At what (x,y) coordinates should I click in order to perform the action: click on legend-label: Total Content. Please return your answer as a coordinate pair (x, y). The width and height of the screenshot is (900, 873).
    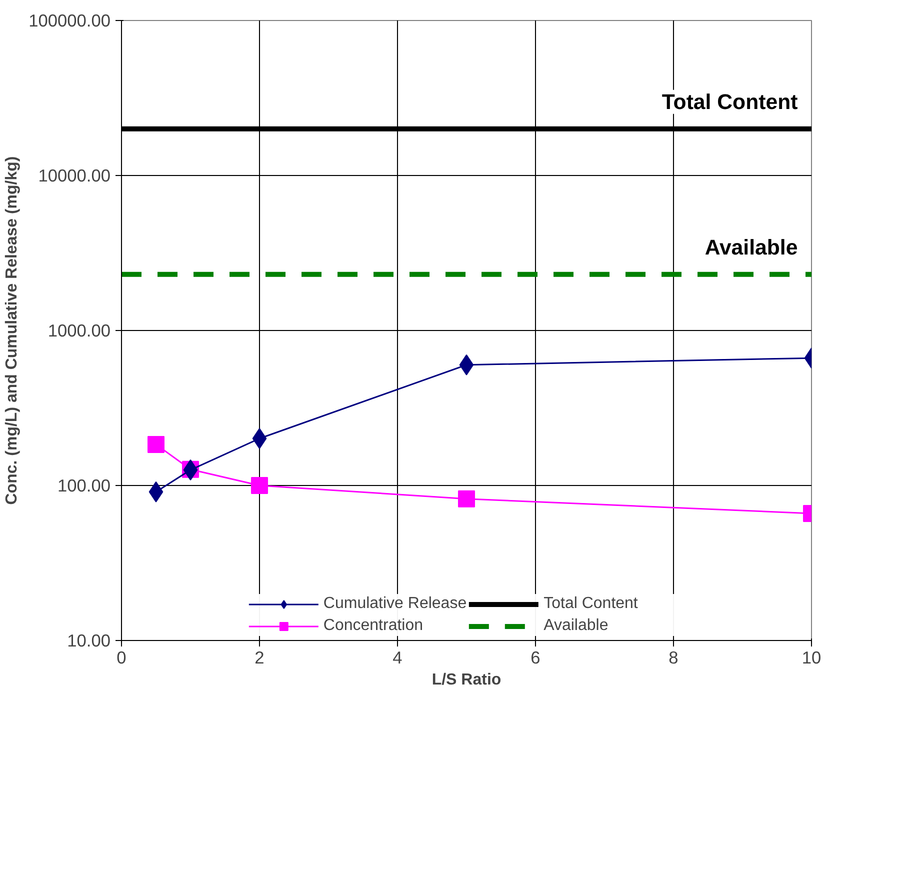
    Looking at the image, I should click on (591, 604).